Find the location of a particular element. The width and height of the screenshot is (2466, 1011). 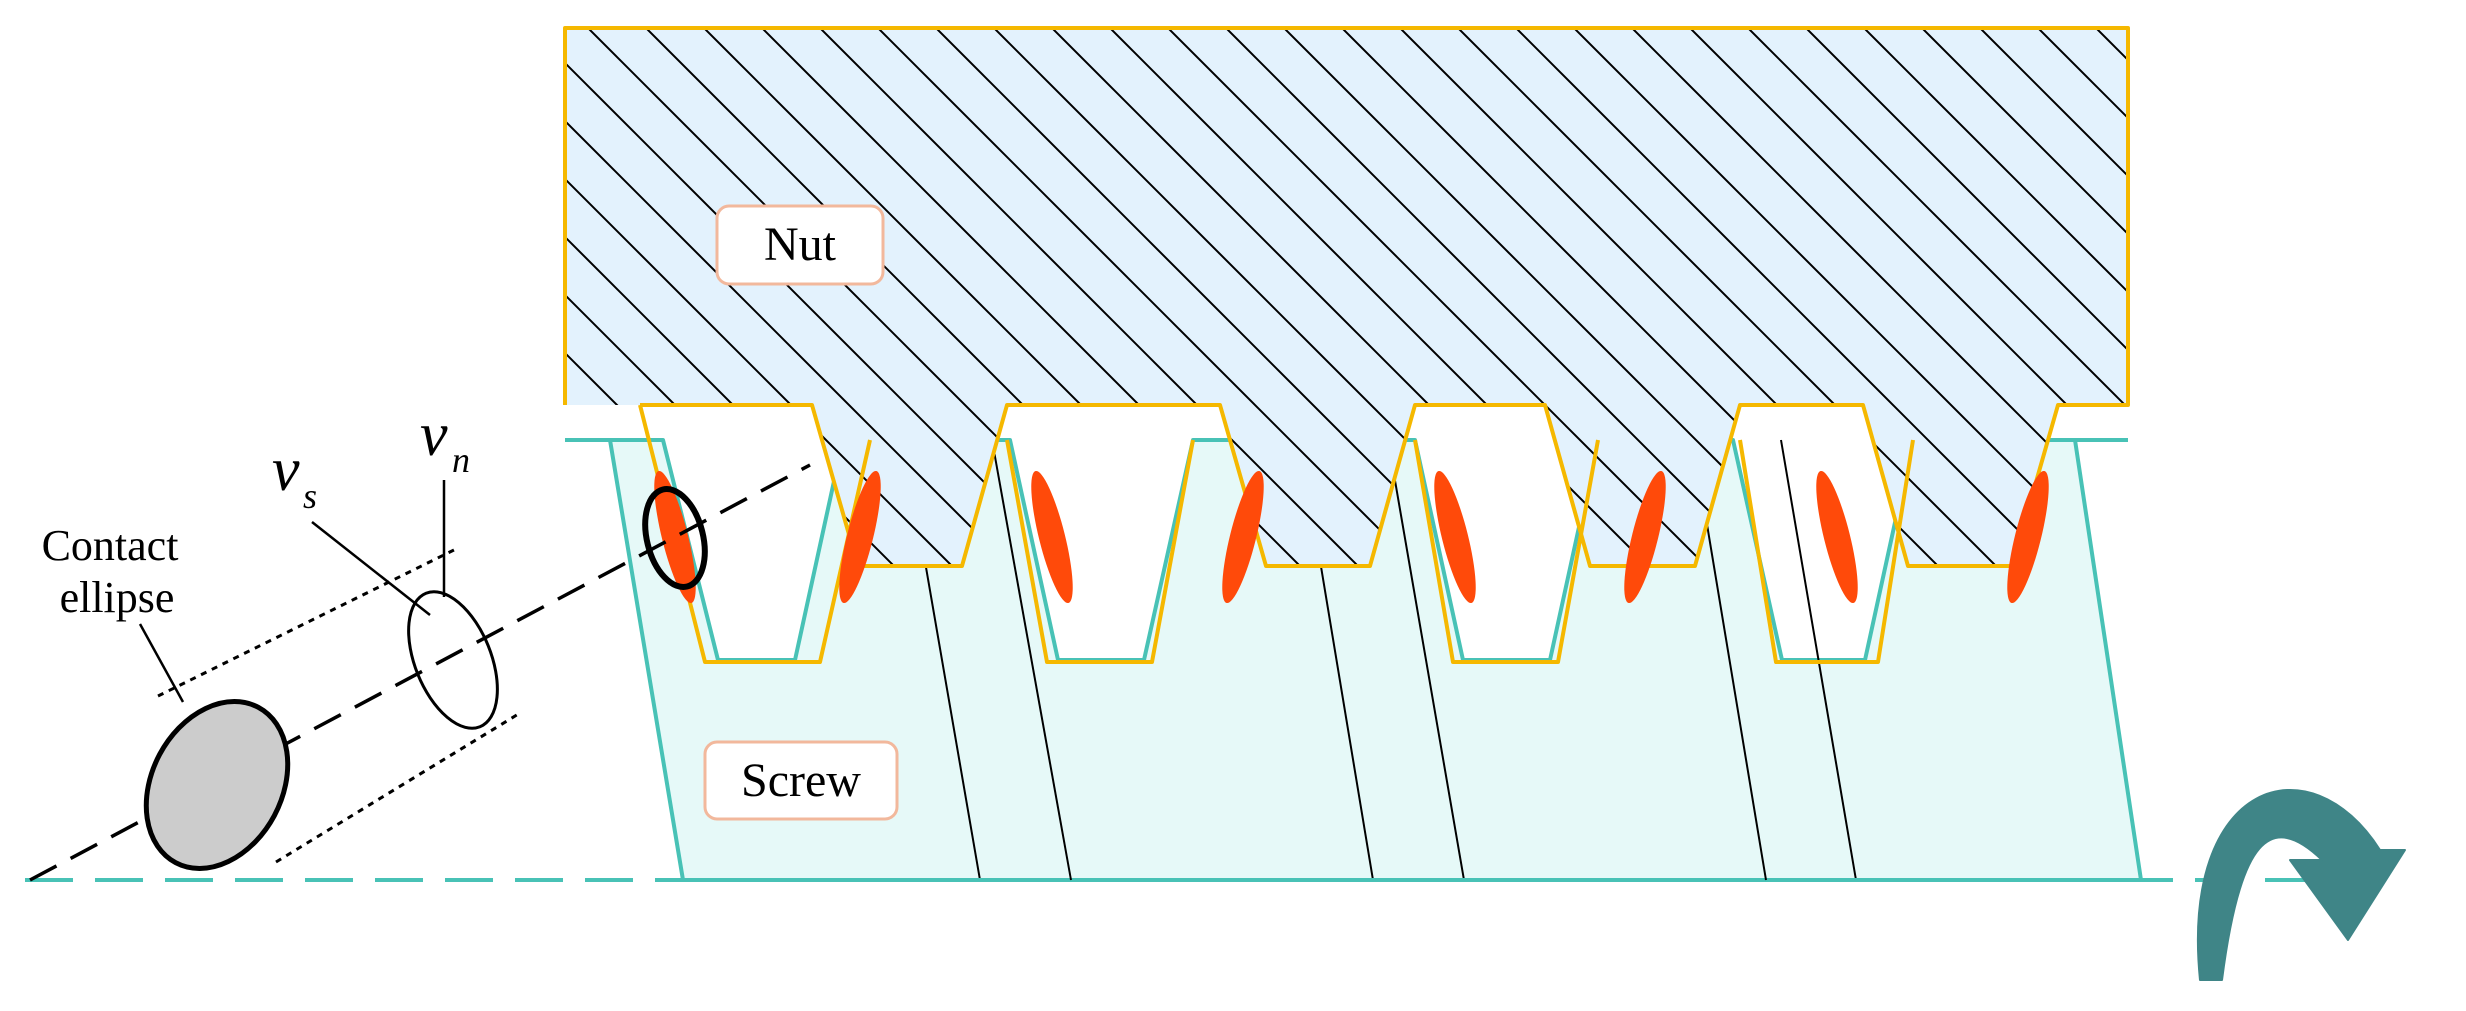

screw-label-text: Screw is located at coordinates (801, 780).